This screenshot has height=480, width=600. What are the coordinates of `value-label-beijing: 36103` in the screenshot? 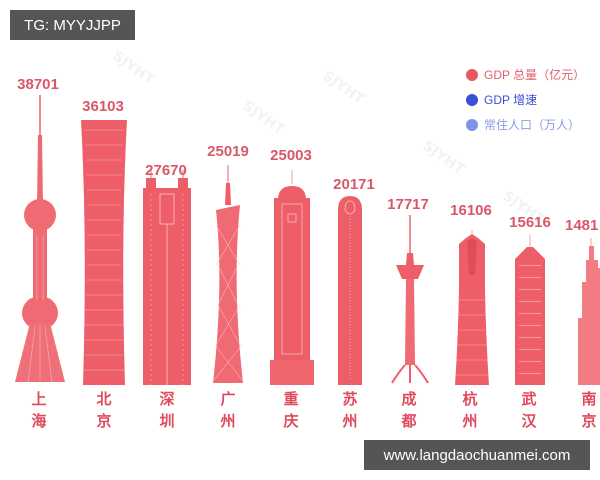 It's located at (103, 106).